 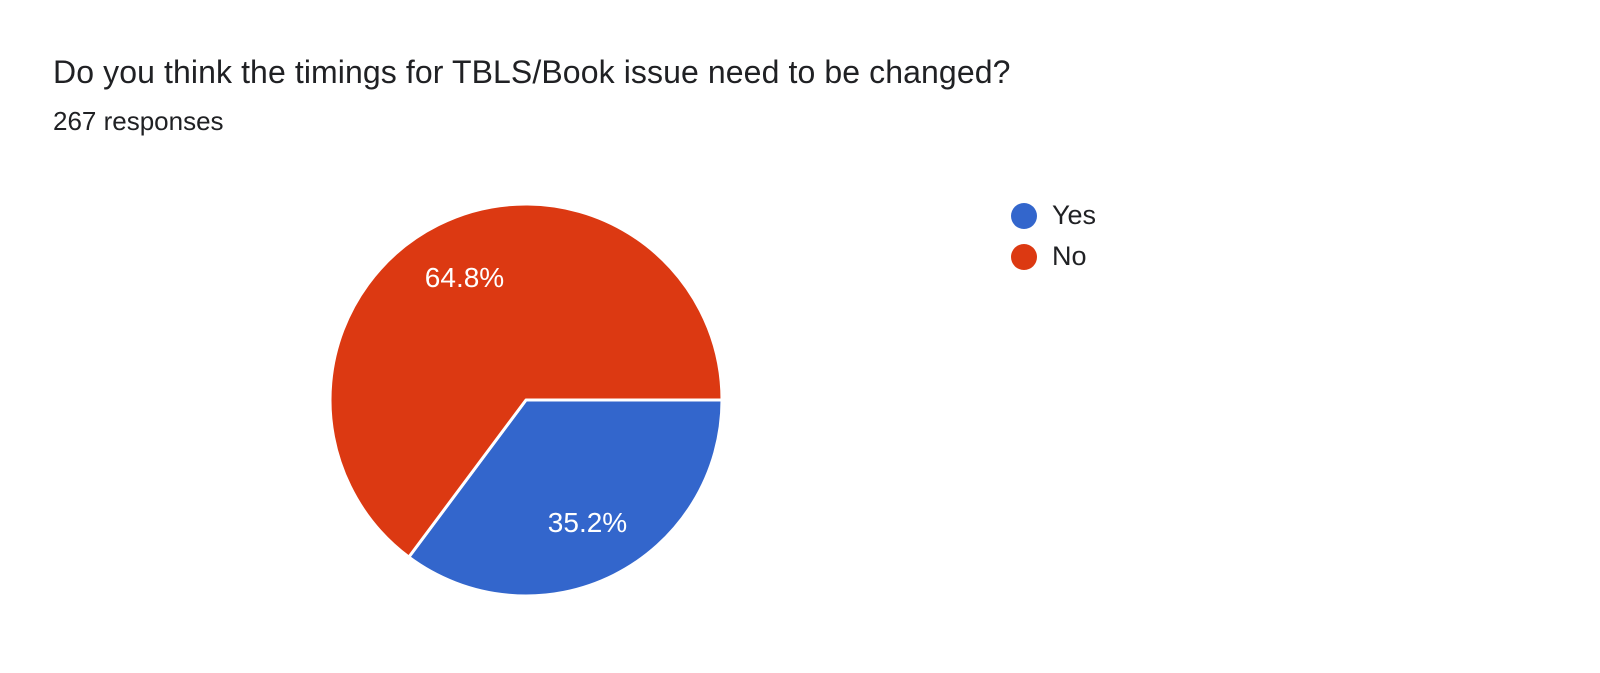 What do you see at coordinates (138, 121) in the screenshot?
I see `response-count: 267 responses` at bounding box center [138, 121].